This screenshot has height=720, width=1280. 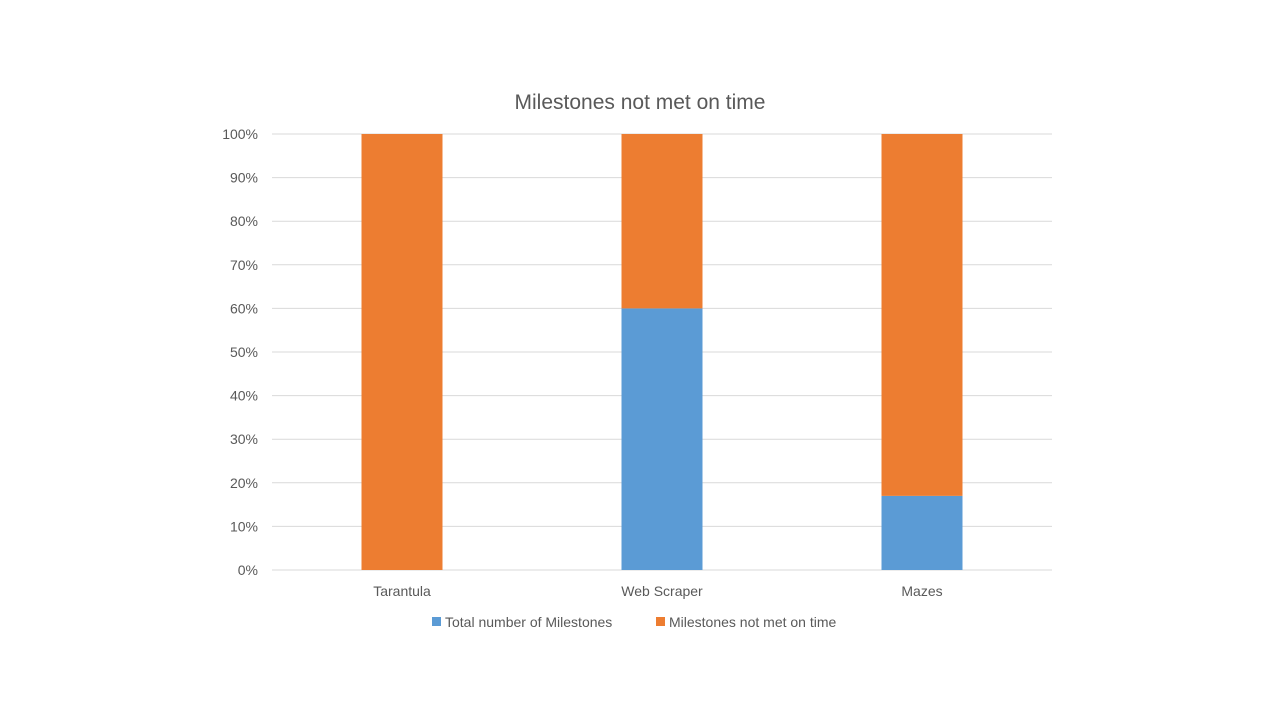 I want to click on legend-label: Total number of Milestones, so click(x=528, y=622).